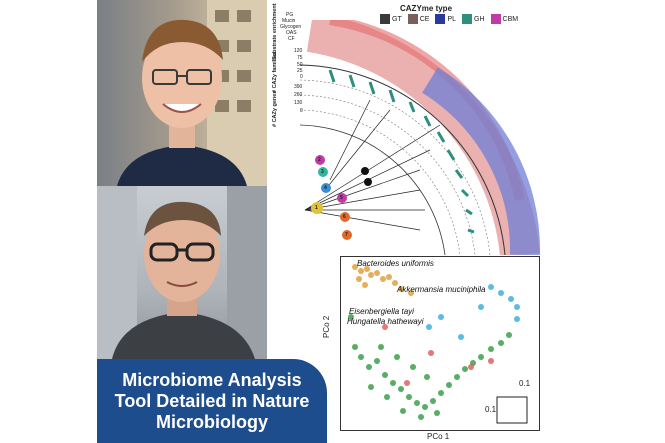  I want to click on portrait-photo-top, so click(182, 93).